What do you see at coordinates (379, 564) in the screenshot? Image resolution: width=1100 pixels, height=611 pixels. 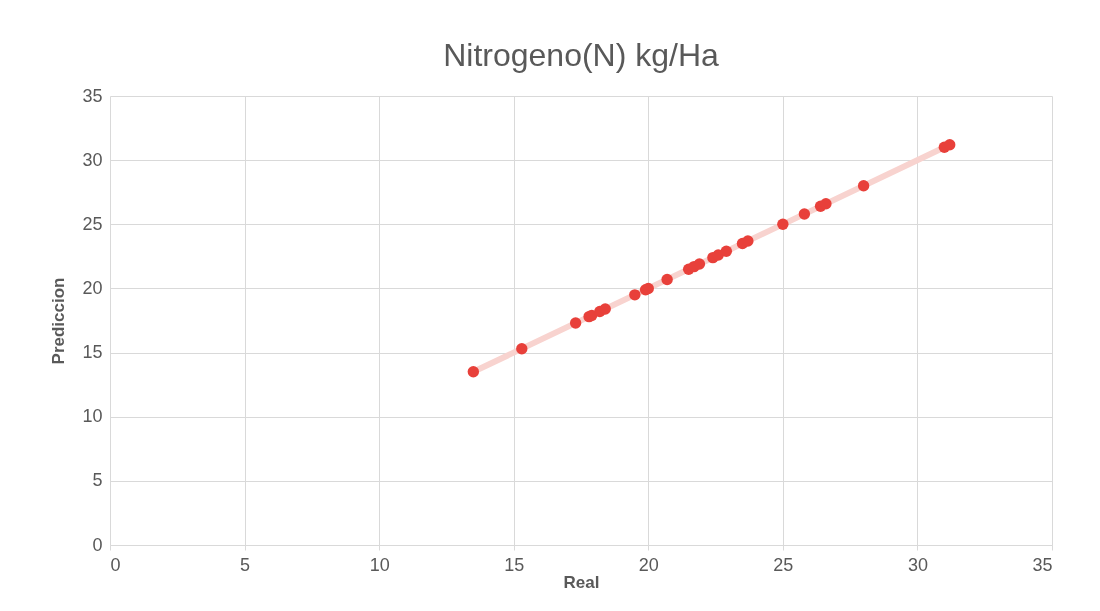 I see `x-tick-label: 10` at bounding box center [379, 564].